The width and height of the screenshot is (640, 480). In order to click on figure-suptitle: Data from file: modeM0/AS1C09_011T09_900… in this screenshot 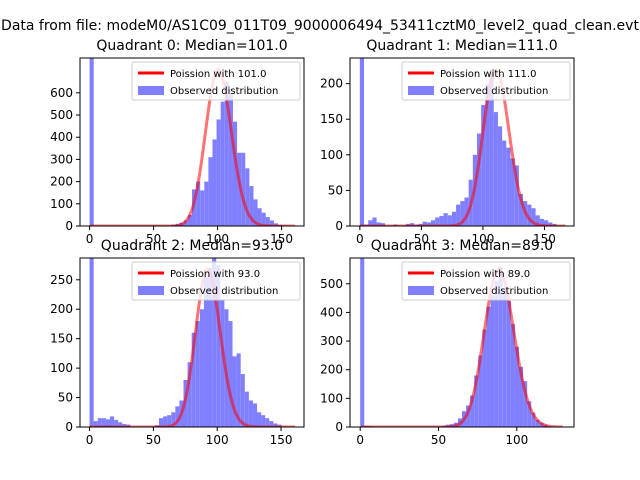, I will do `click(320, 26)`.